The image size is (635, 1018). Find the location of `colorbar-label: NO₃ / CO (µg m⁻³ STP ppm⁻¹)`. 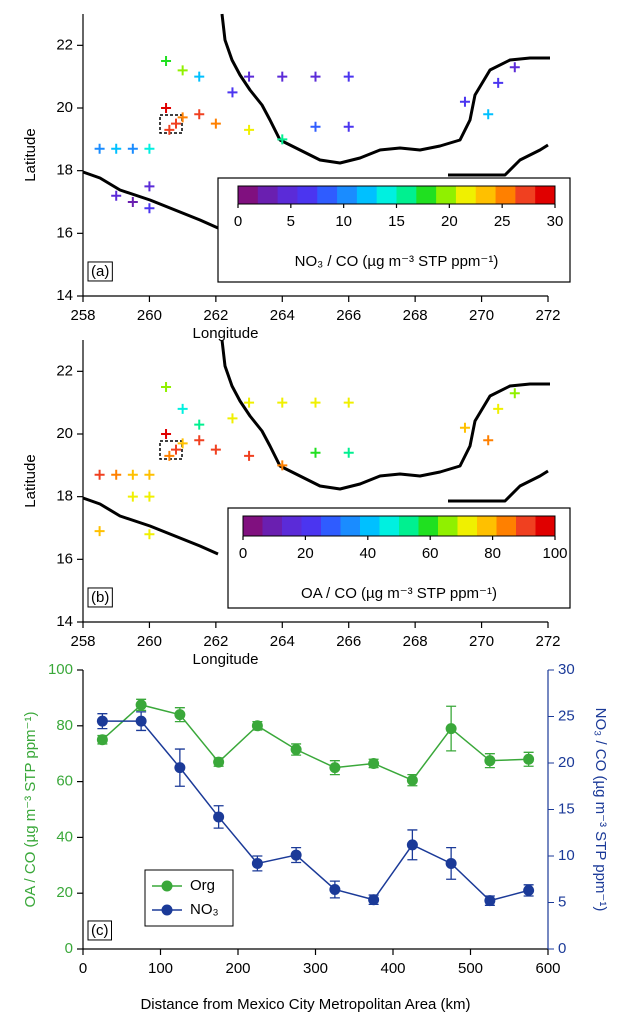

colorbar-label: NO₃ / CO (µg m⁻³ STP ppm⁻¹) is located at coordinates (397, 261).